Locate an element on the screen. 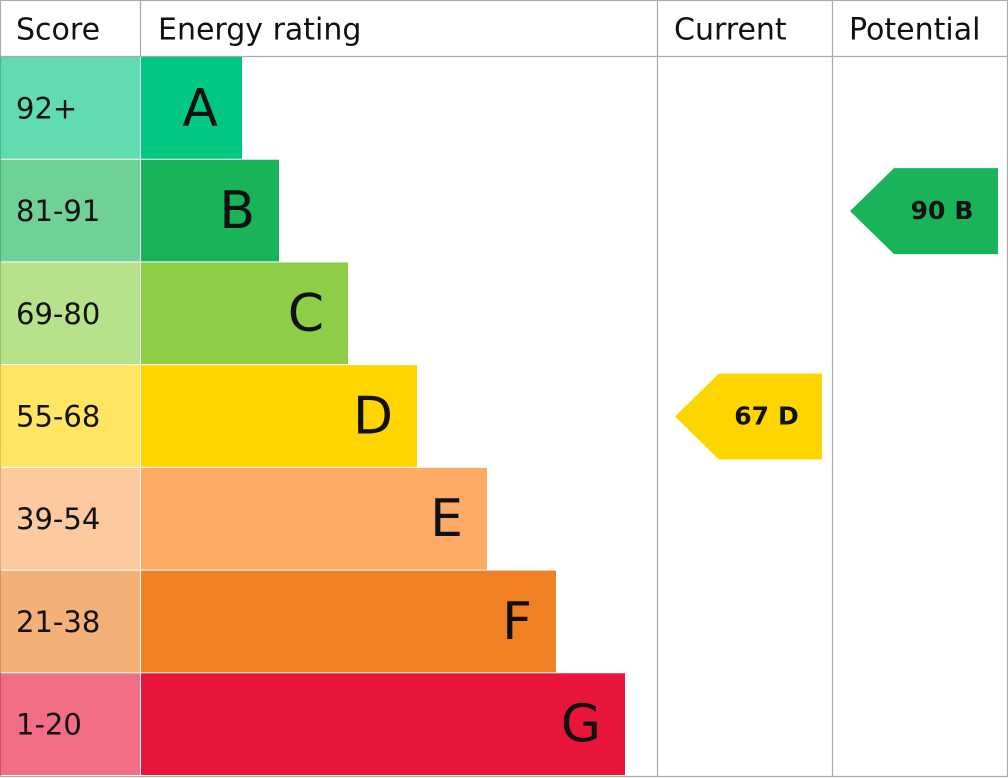  header-potential: Potential is located at coordinates (914, 30).